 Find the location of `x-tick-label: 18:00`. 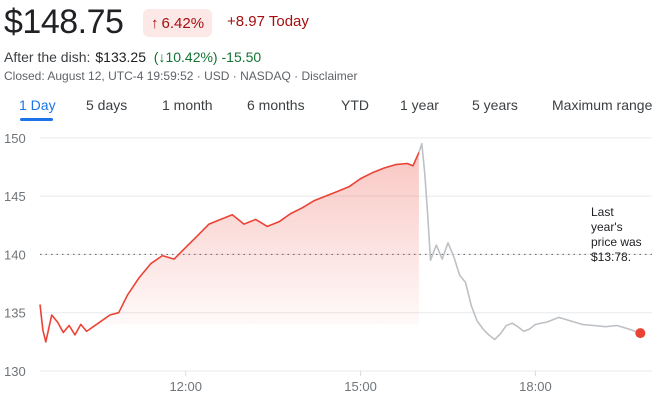

x-tick-label: 18:00 is located at coordinates (535, 386).